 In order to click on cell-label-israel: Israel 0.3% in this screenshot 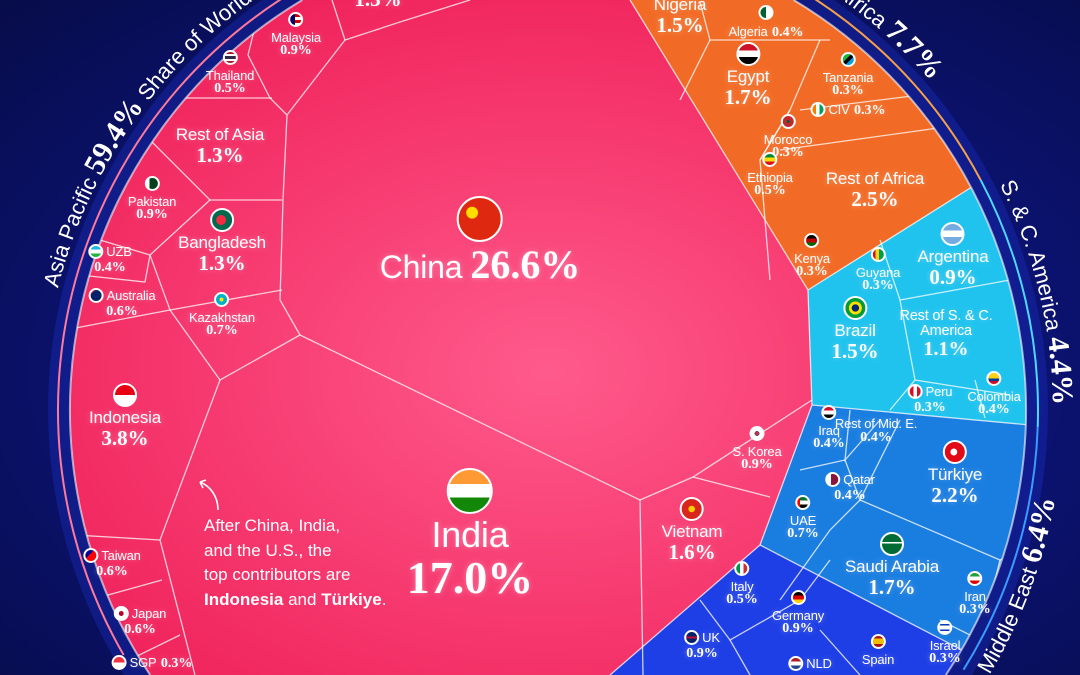, I will do `click(945, 643)`.